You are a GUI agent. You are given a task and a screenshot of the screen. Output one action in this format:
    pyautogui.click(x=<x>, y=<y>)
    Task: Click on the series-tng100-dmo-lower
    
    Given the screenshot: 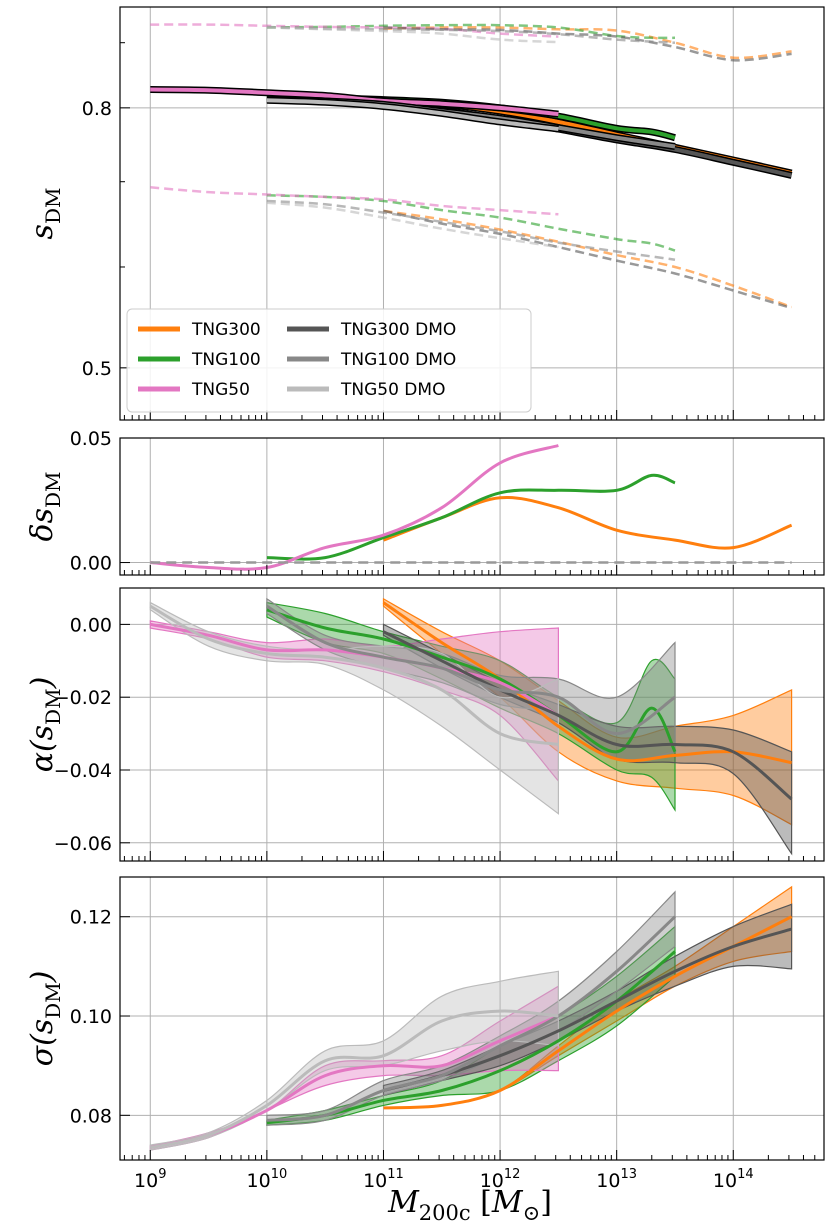 What is the action you would take?
    pyautogui.click(x=471, y=230)
    